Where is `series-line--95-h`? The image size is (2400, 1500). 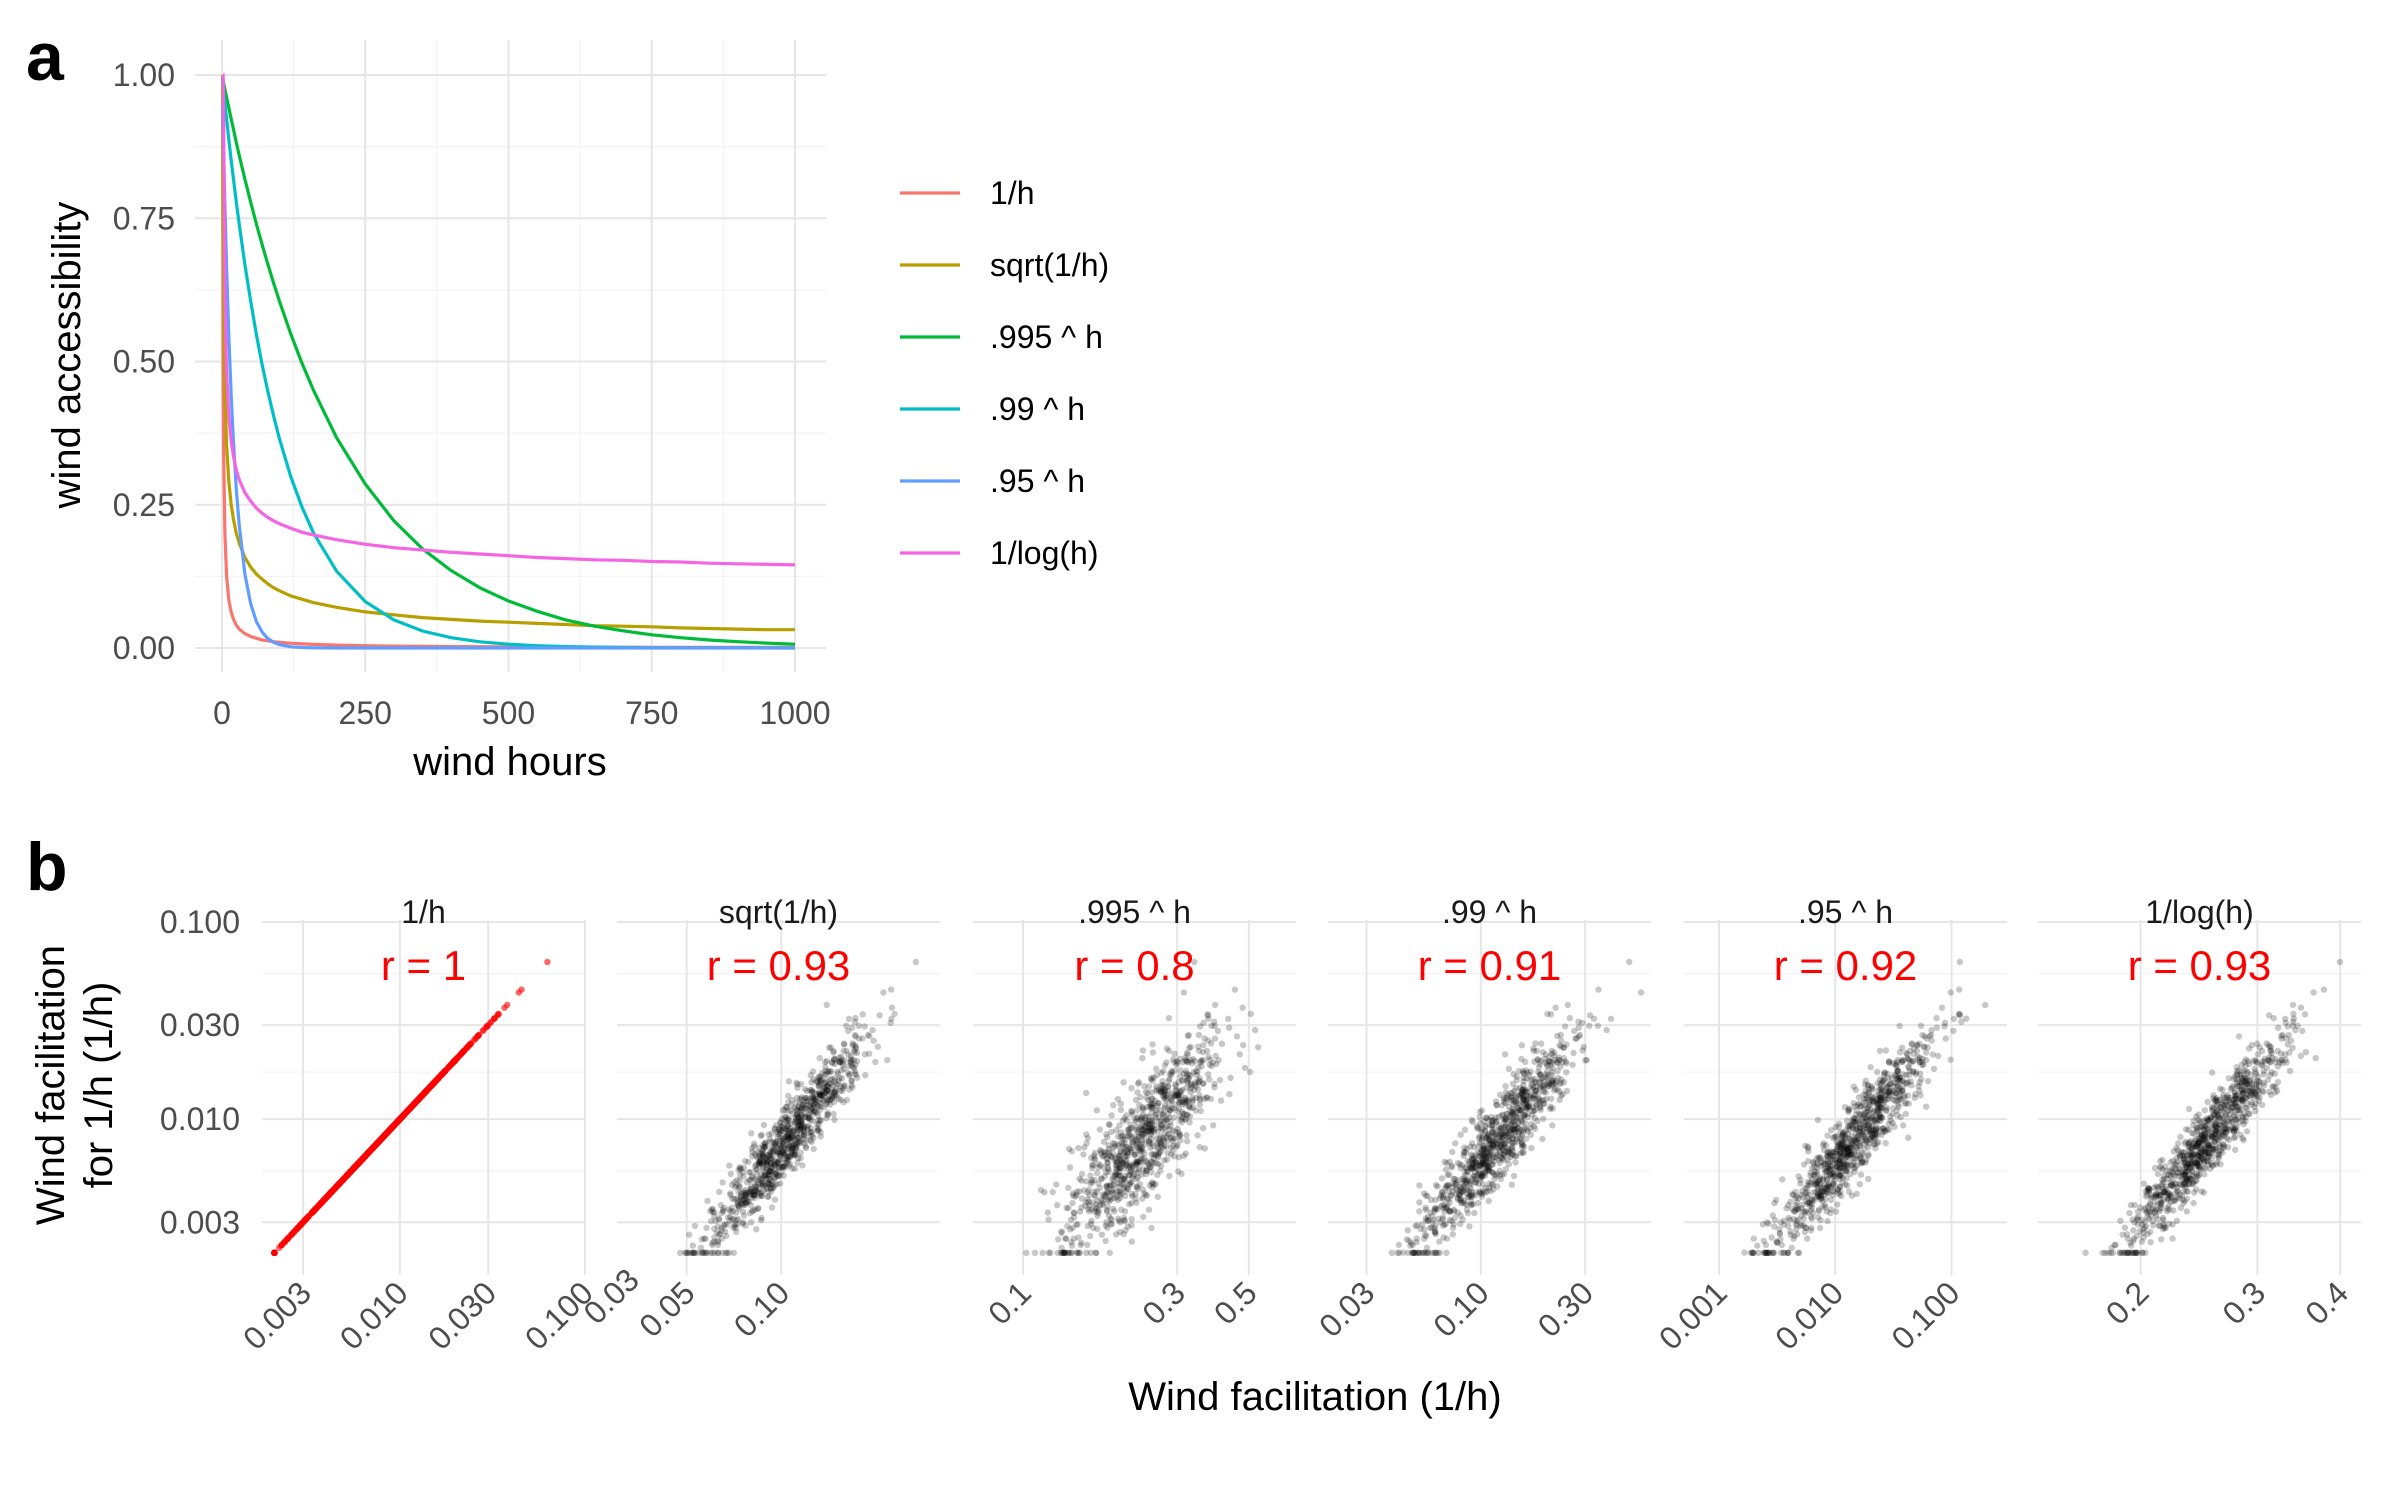 series-line--95-h is located at coordinates (508, 376).